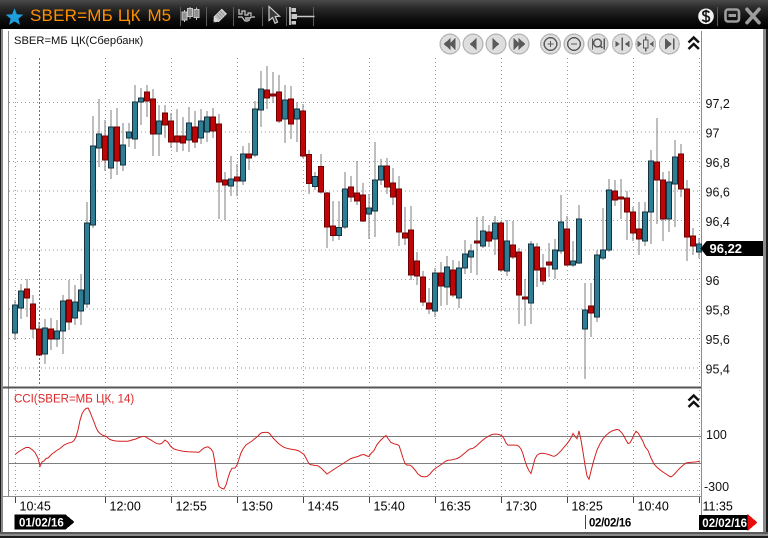 The width and height of the screenshot is (768, 538). I want to click on svg-text: 01/02/16, so click(41, 523).